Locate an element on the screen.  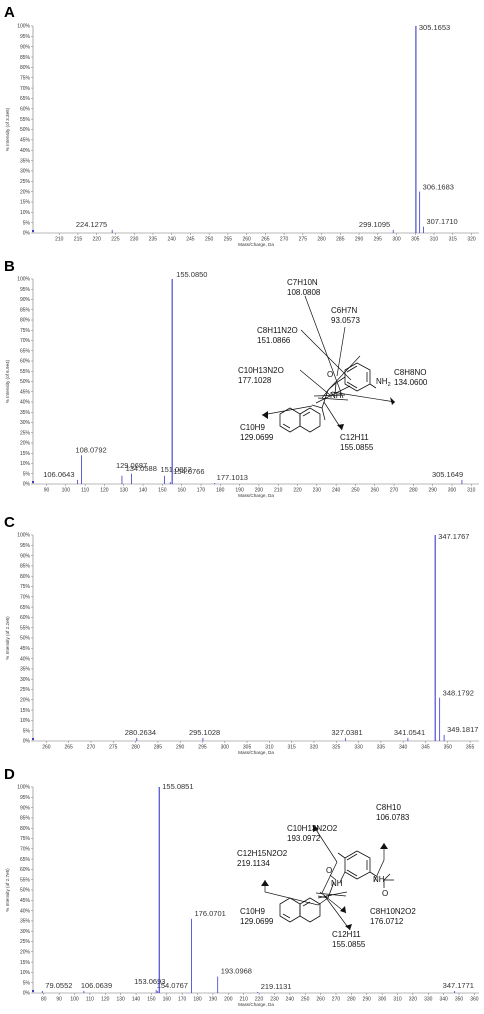
frag-d-mass-2: 219.1134 is located at coordinates (253, 863).